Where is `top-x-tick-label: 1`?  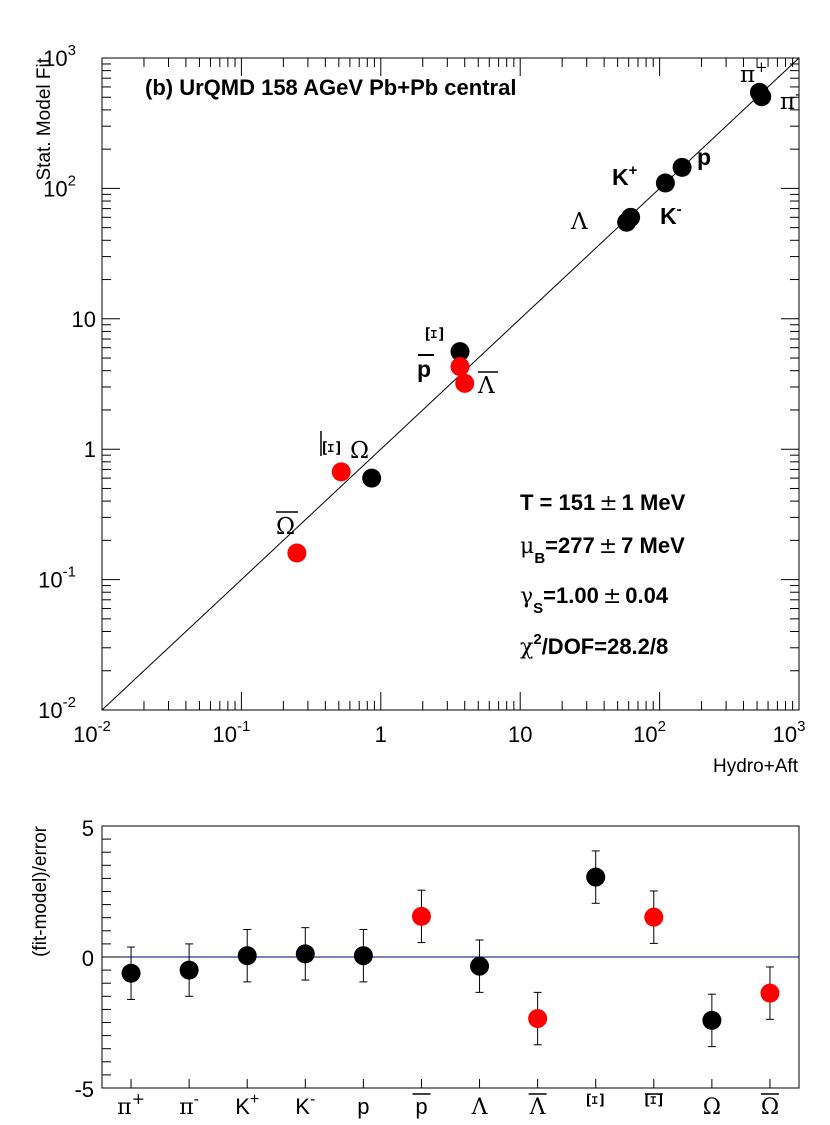
top-x-tick-label: 1 is located at coordinates (381, 734).